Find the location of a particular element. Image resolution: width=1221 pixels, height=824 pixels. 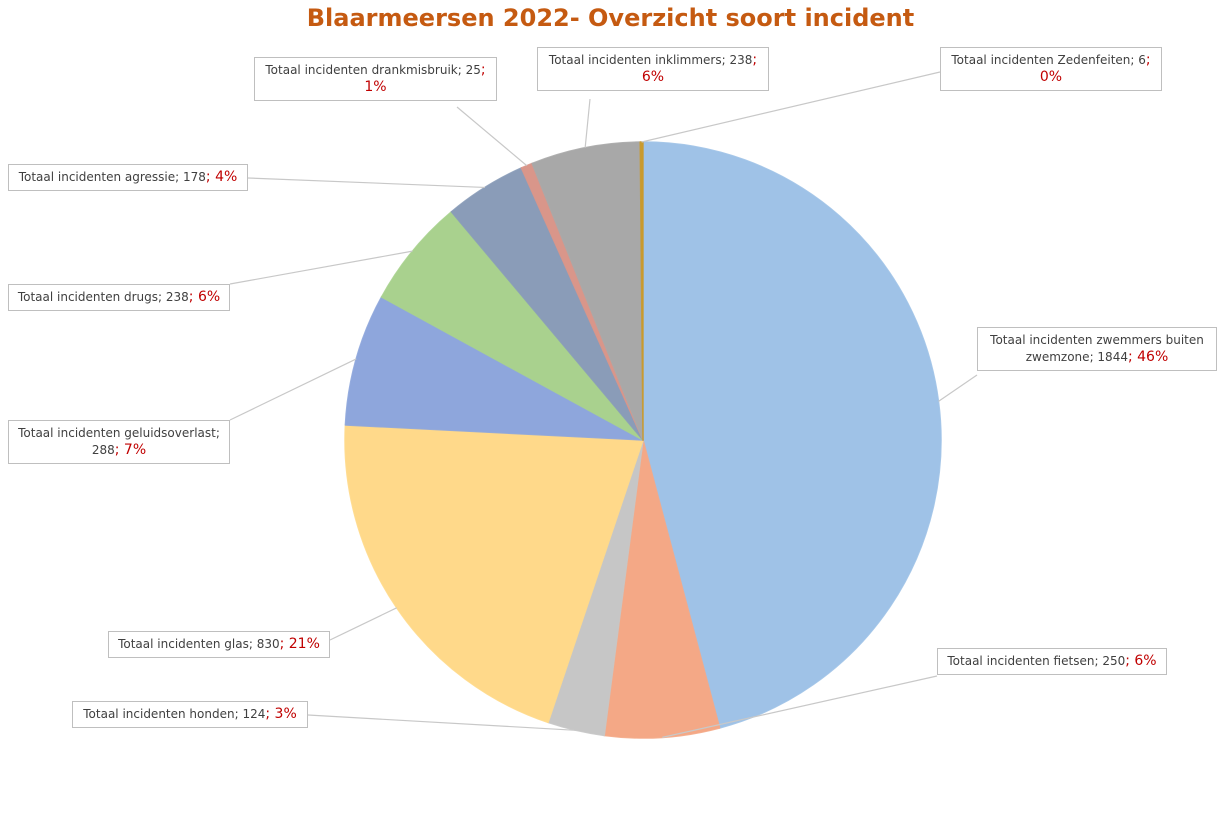

data-label: Totaal incidenten drankmisbruik; 25; 1% is located at coordinates (375, 79).